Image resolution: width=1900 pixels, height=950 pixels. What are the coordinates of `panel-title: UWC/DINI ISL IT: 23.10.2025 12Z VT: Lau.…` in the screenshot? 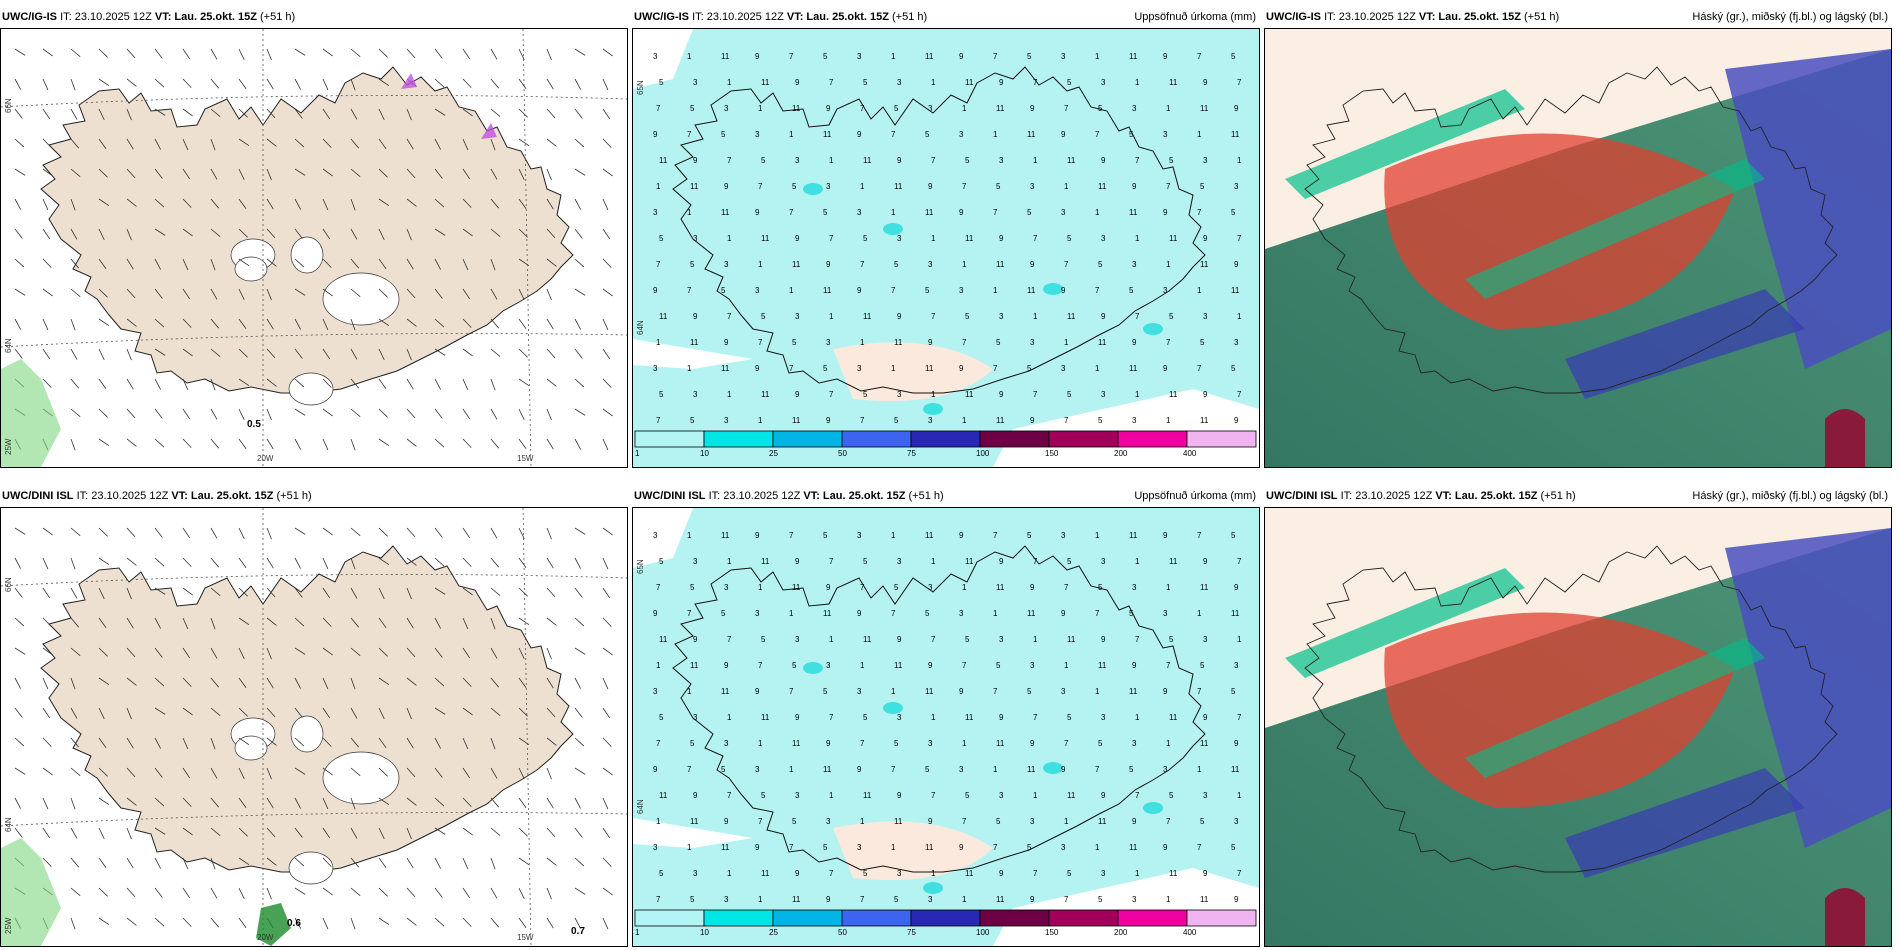 It's located at (314, 496).